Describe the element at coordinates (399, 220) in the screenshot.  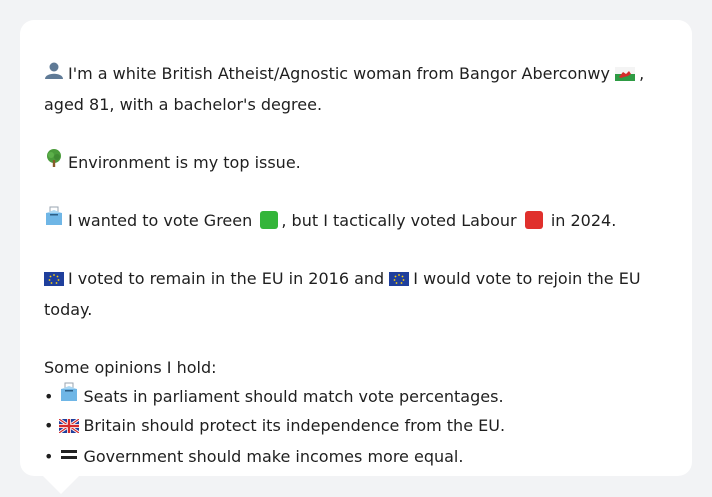
I see `vote-text-part2: , but I tactically voted Labour` at that location.